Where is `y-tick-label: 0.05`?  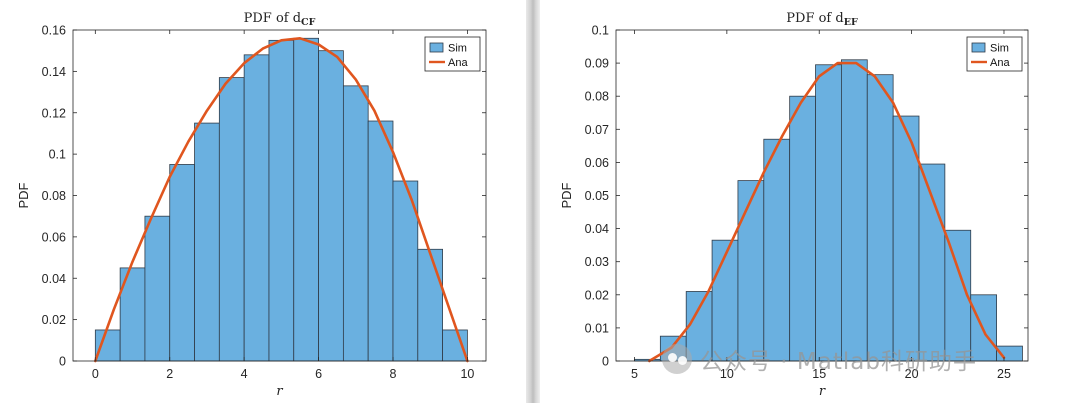
y-tick-label: 0.05 is located at coordinates (597, 196).